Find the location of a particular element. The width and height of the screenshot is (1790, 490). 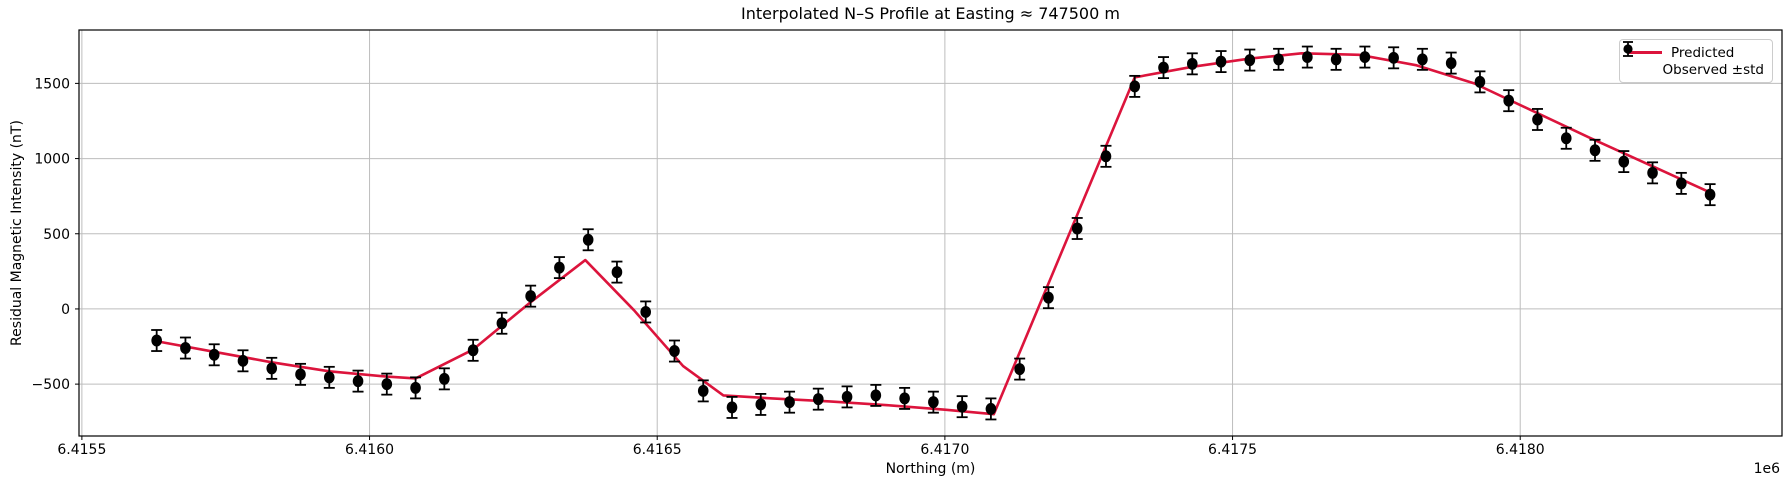

legend-label-predicted: Predicted is located at coordinates (1703, 52).